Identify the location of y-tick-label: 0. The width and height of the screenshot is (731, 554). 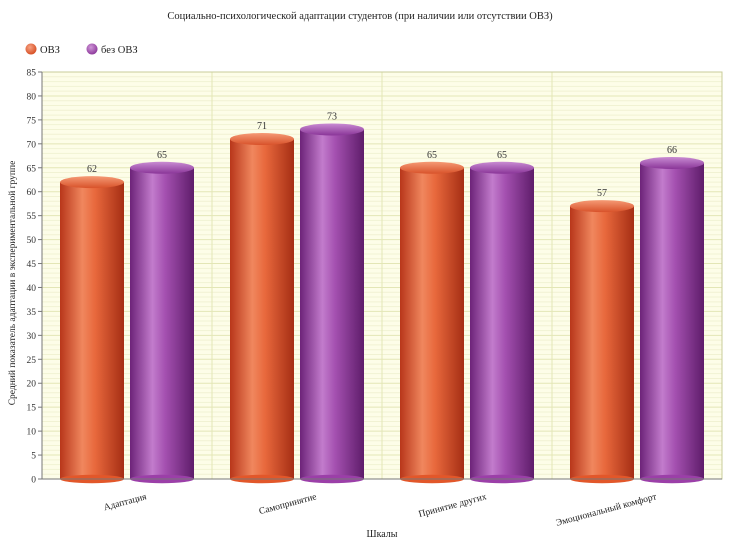
(33, 481).